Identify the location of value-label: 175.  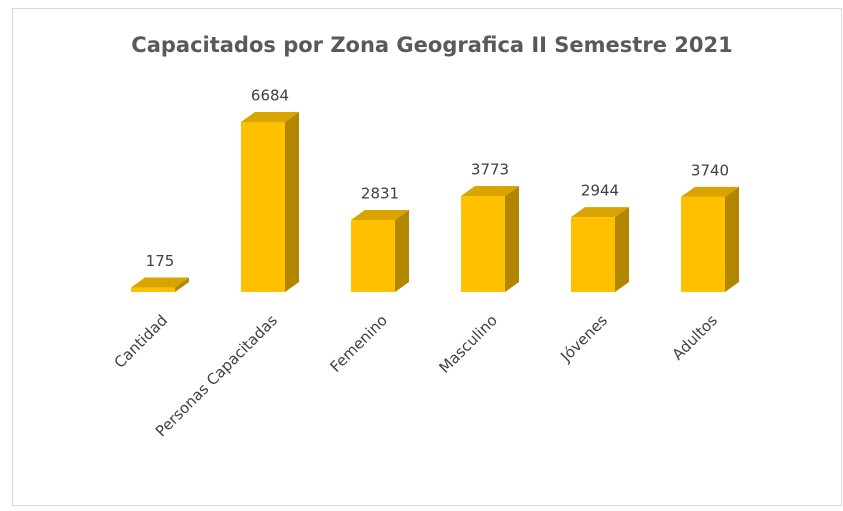
(160, 261).